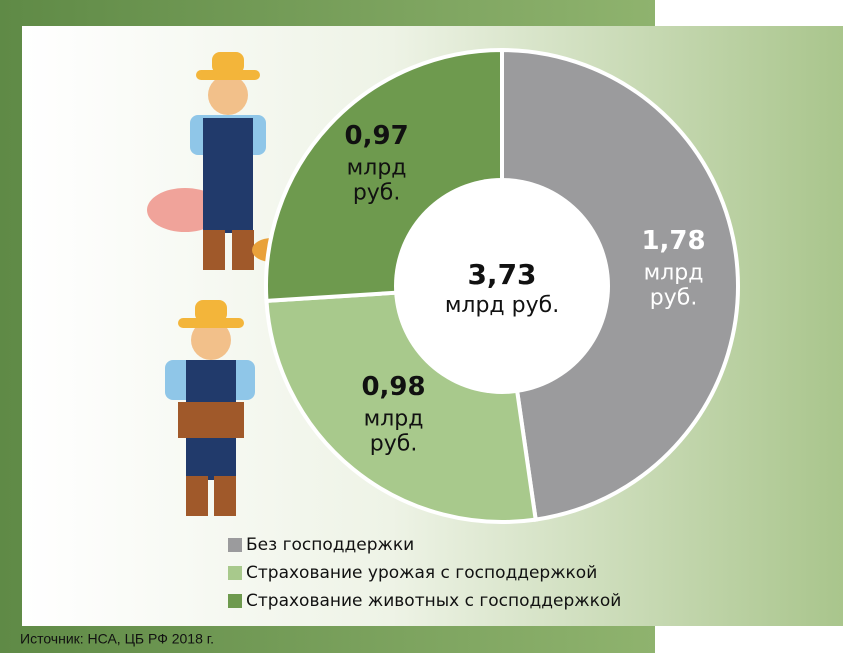 This screenshot has width=843, height=653. What do you see at coordinates (501, 274) in the screenshot?
I see `center-label: 3,73` at bounding box center [501, 274].